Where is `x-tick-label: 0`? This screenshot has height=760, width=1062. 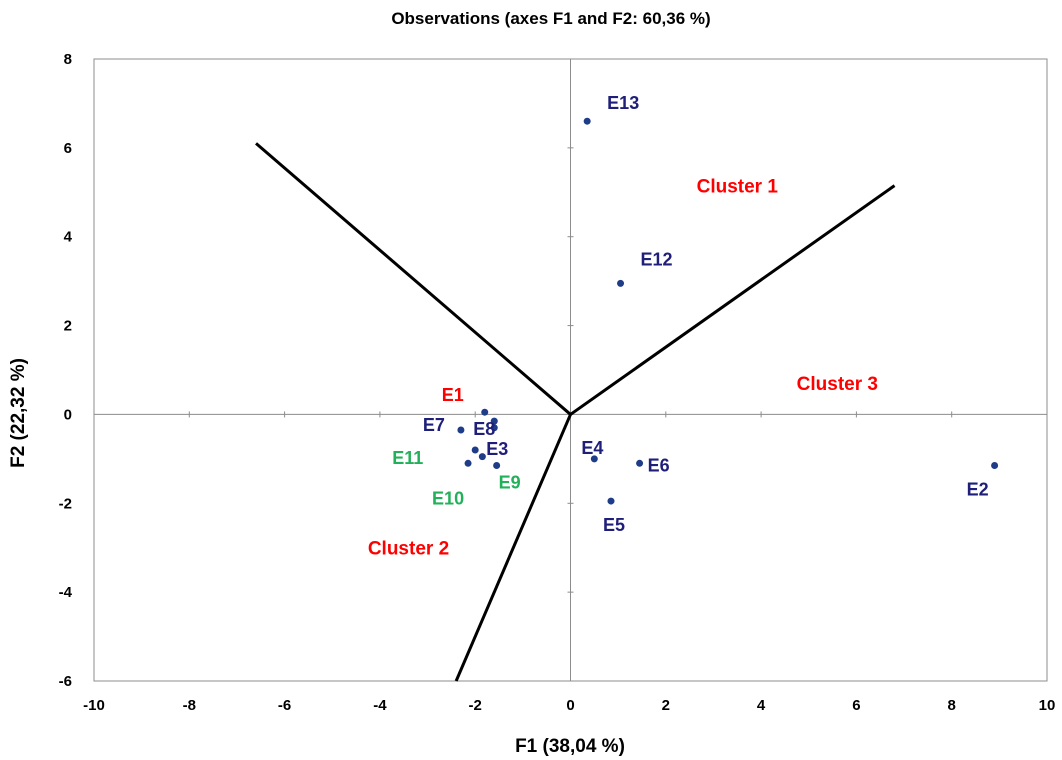 x-tick-label: 0 is located at coordinates (570, 705).